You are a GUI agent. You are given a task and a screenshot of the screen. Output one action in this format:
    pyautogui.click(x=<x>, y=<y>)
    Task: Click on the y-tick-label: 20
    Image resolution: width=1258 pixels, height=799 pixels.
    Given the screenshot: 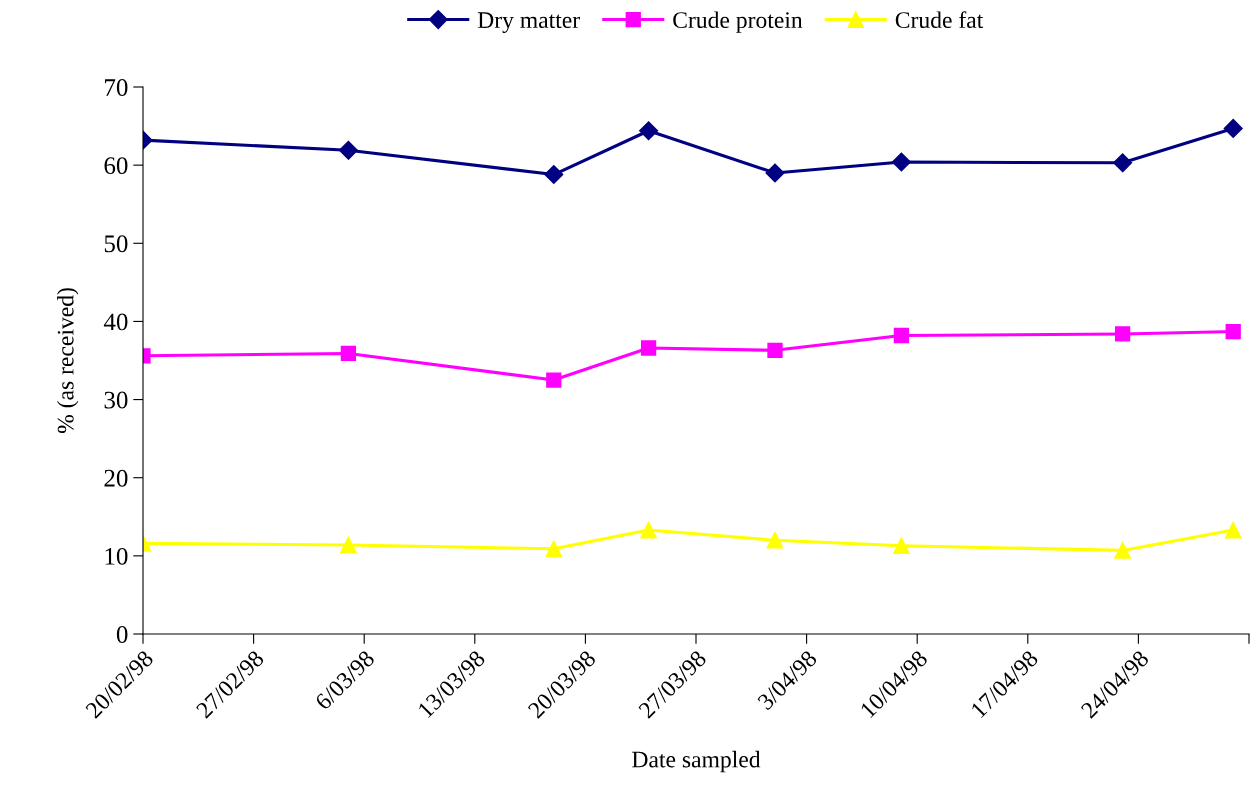 What is the action you would take?
    pyautogui.click(x=116, y=478)
    